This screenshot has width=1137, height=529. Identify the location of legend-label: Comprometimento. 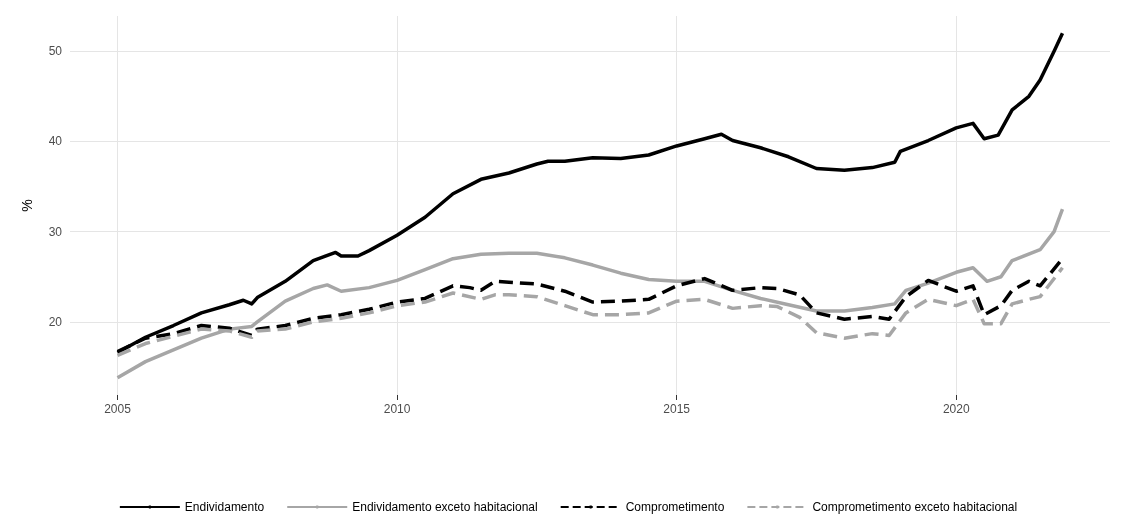
(675, 507).